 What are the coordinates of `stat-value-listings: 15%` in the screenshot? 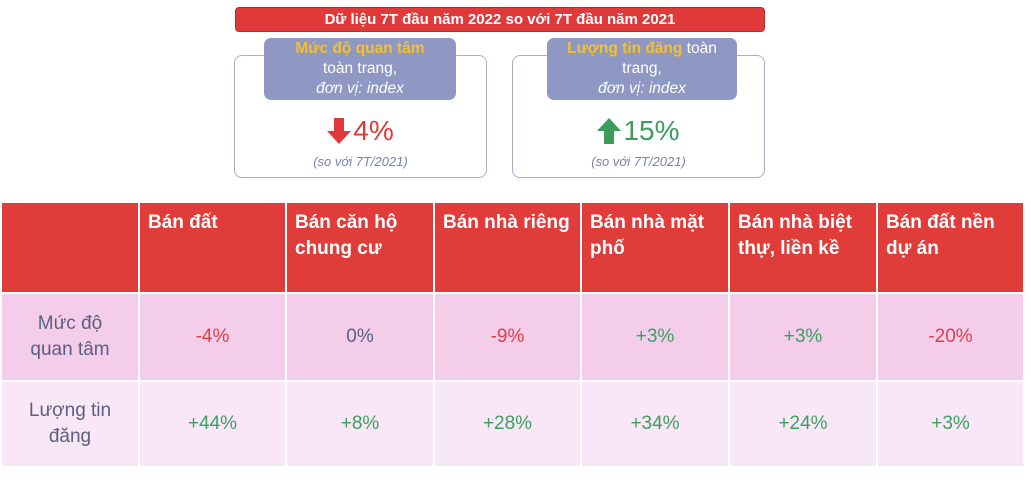 It's located at (638, 131).